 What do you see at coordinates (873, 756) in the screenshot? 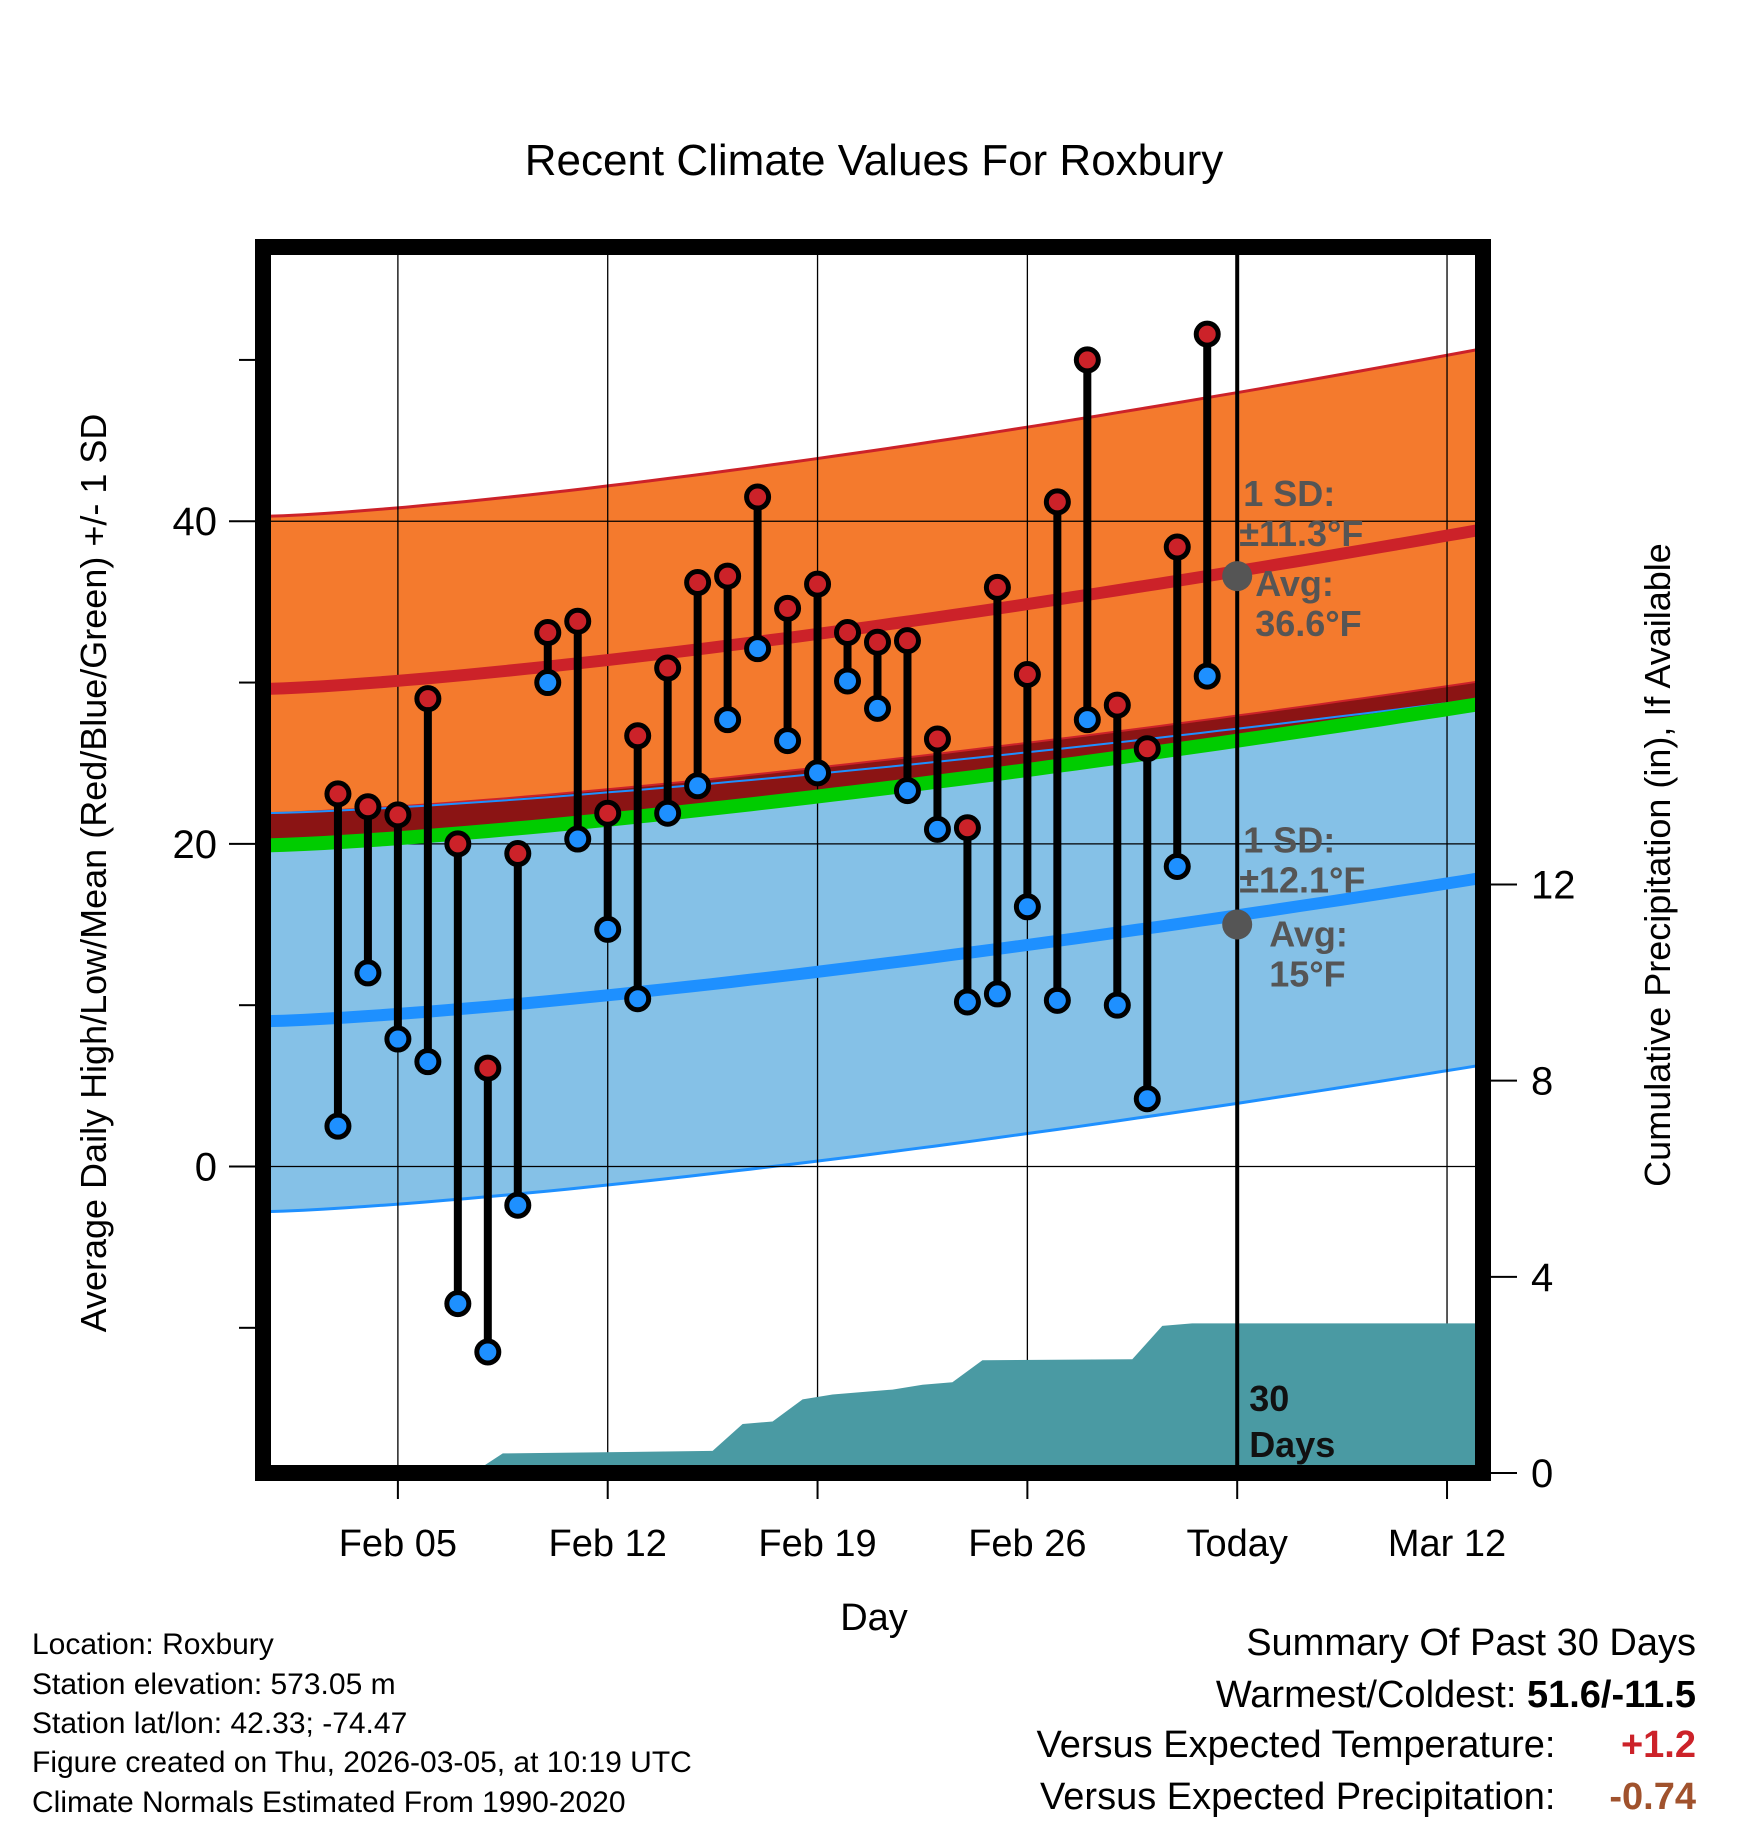
I see `low-upper-edge` at bounding box center [873, 756].